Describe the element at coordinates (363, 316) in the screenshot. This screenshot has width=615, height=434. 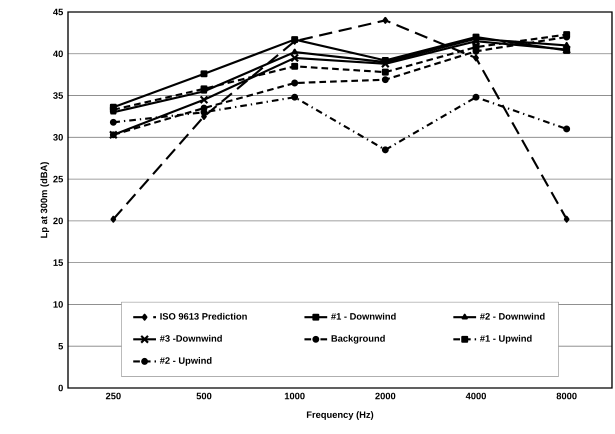
I see `legend-label: #1 - Downwind` at that location.